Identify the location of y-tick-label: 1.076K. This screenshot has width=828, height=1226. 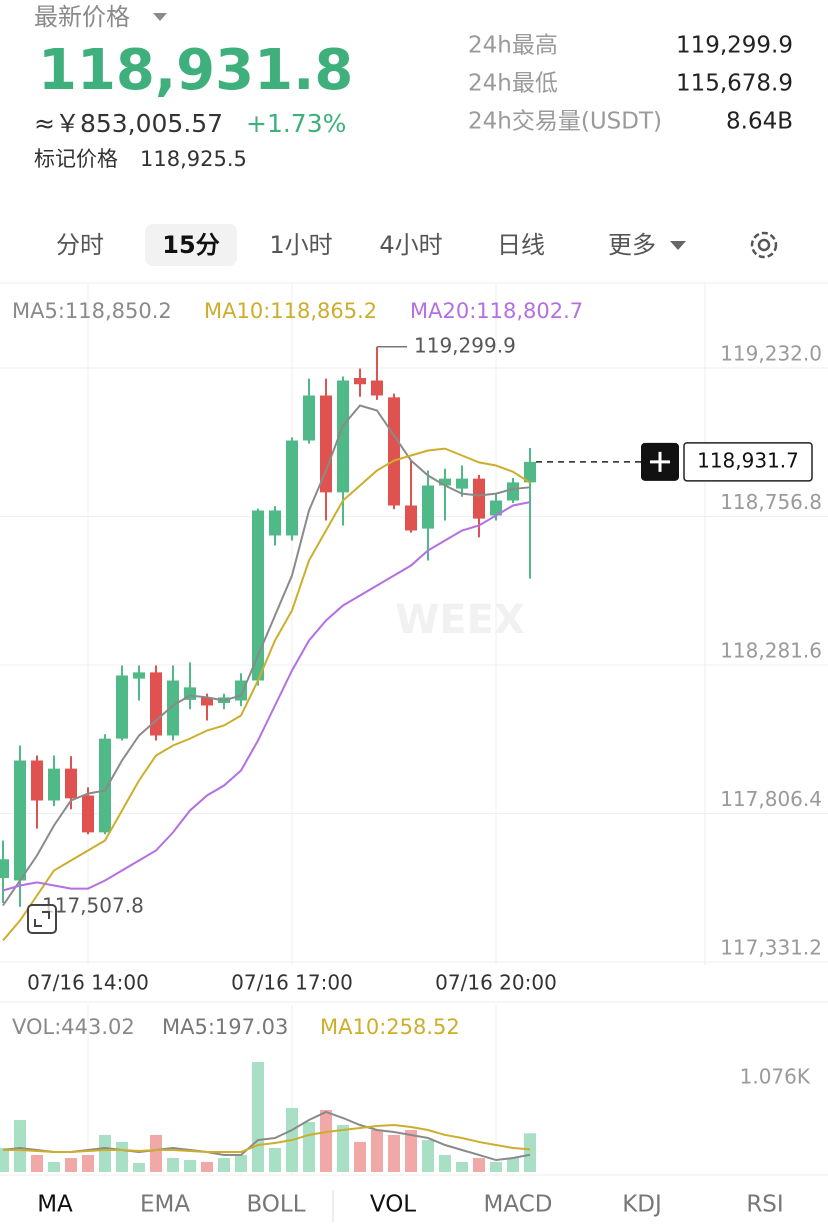
(775, 1077).